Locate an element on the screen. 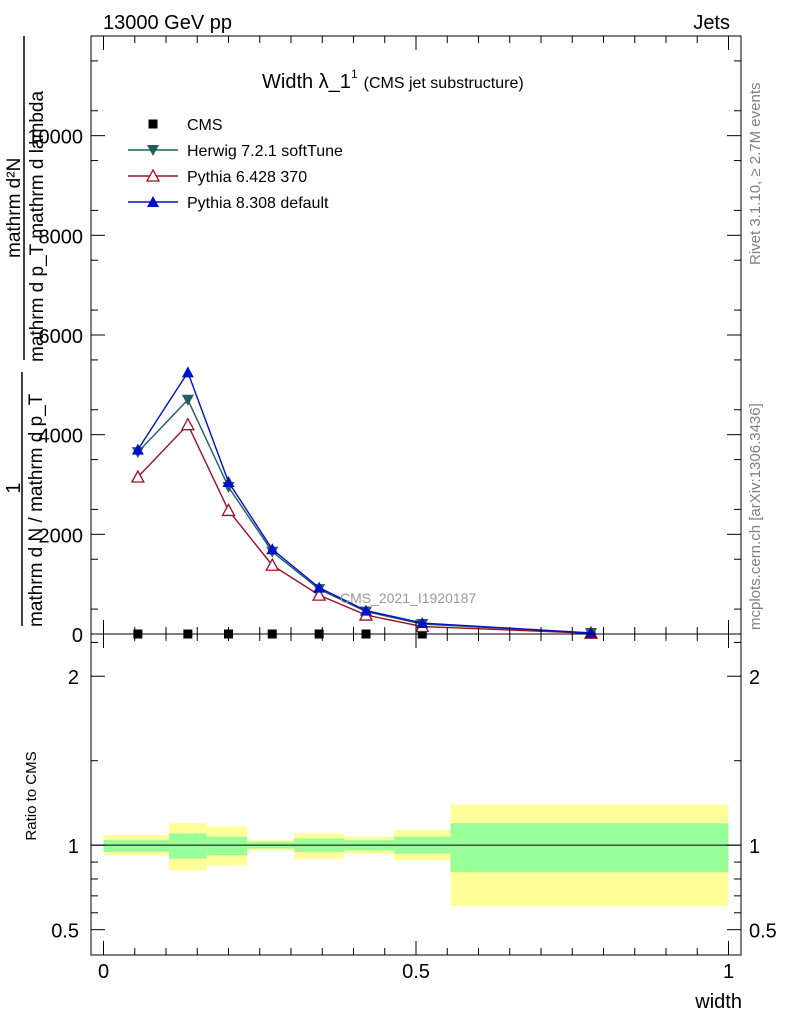 The width and height of the screenshot is (786, 1024). y-tick-label: 10000 is located at coordinates (55, 138).